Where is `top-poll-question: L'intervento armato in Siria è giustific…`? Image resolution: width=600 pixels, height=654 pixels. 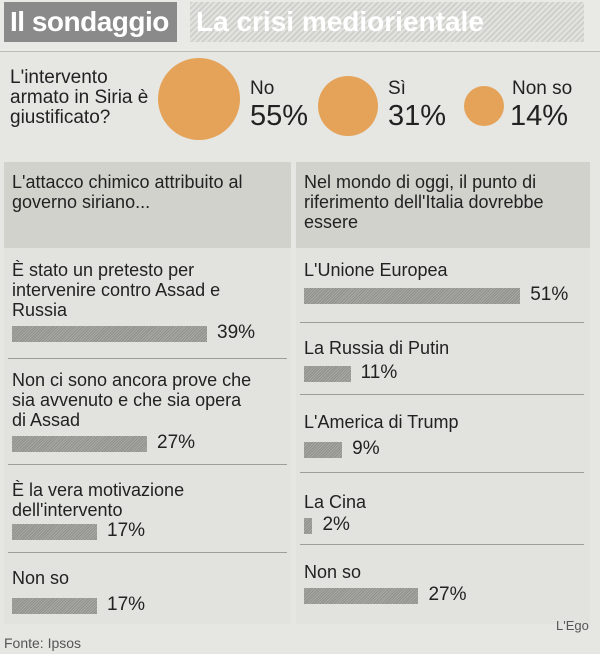 top-poll-question: L'intervento armato in Siria è giustific… is located at coordinates (79, 97).